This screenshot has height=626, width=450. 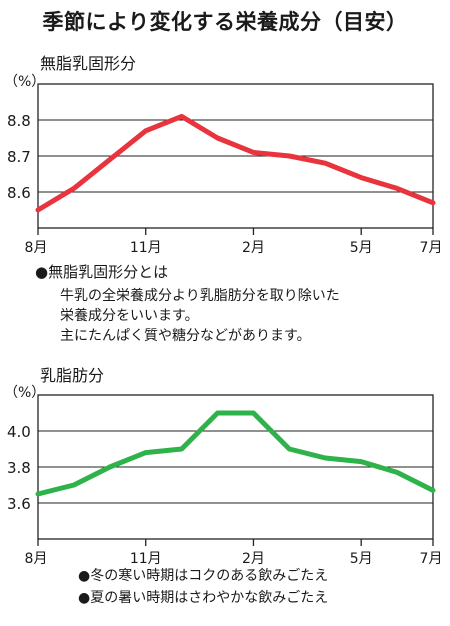 What do you see at coordinates (203, 576) in the screenshot?
I see `fat-note: ●冬の寒い時期はコクのある飲みごたえ` at bounding box center [203, 576].